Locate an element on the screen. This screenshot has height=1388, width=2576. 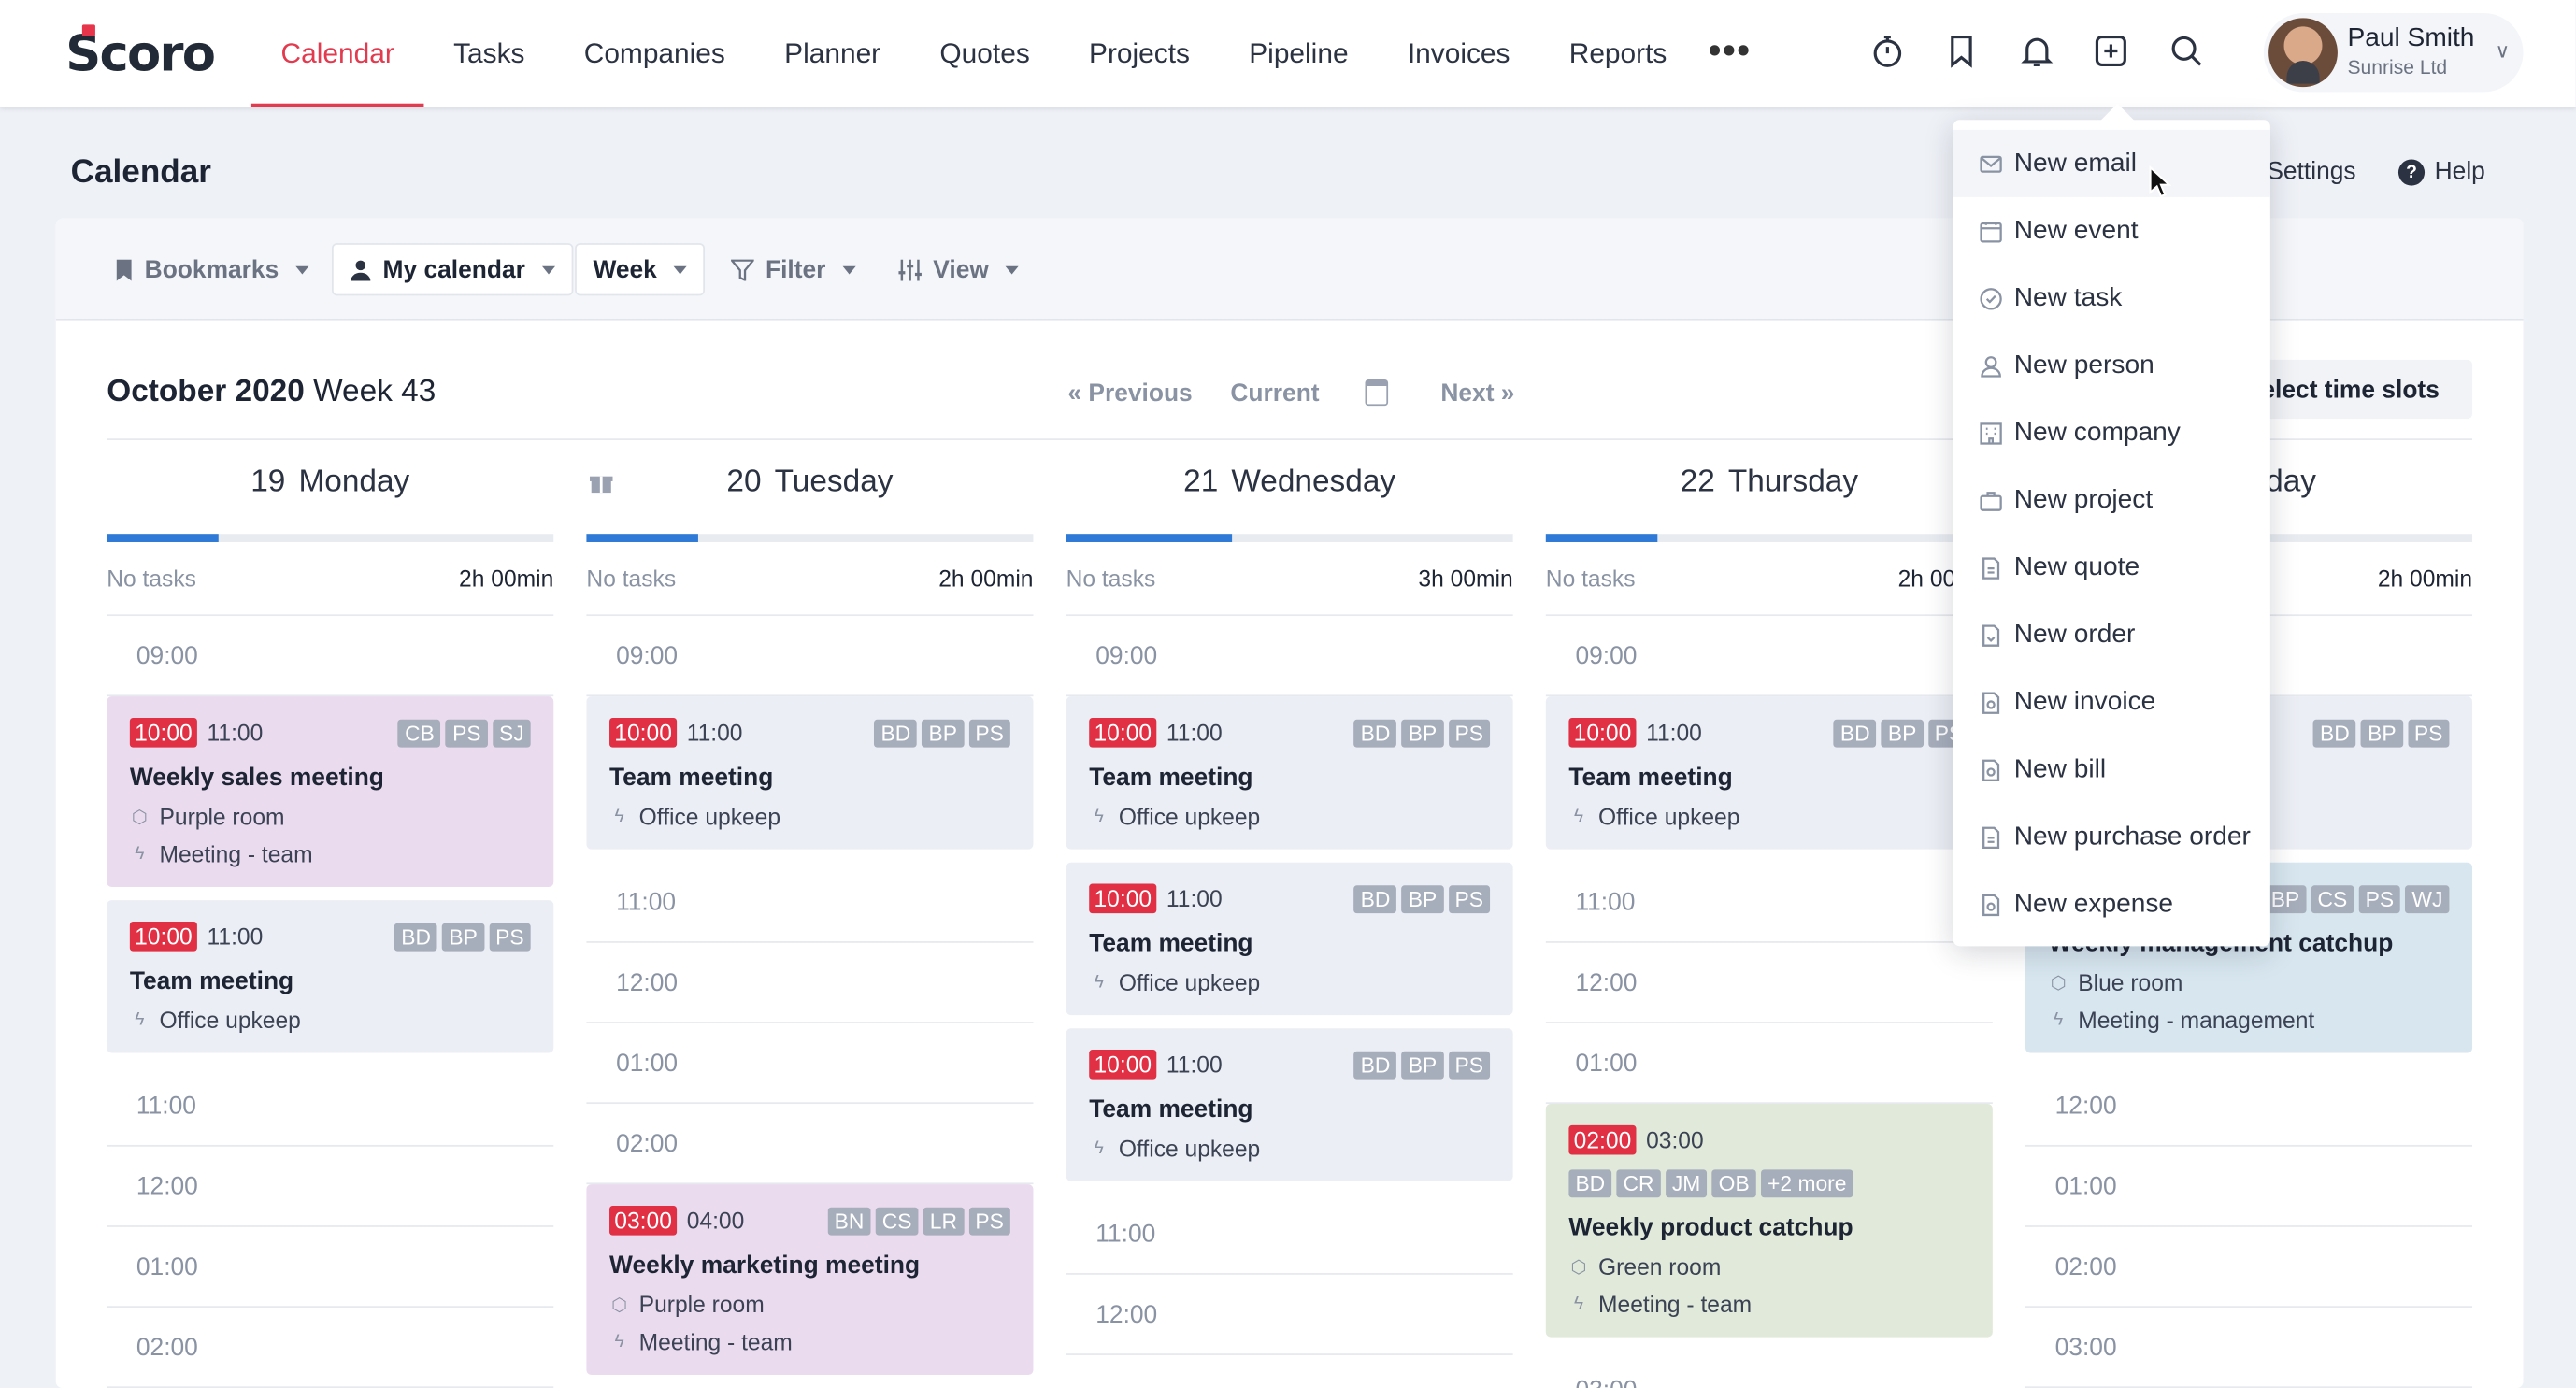
menu-item-new-company: New company is located at coordinates (2111, 433).